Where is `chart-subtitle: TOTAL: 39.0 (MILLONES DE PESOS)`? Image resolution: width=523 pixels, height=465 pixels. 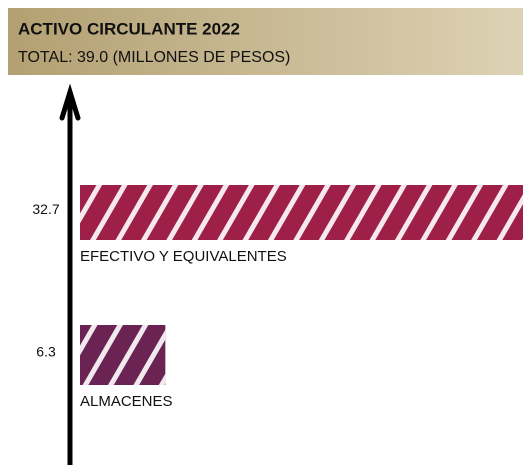
chart-subtitle: TOTAL: 39.0 (MILLONES DE PESOS) is located at coordinates (154, 57).